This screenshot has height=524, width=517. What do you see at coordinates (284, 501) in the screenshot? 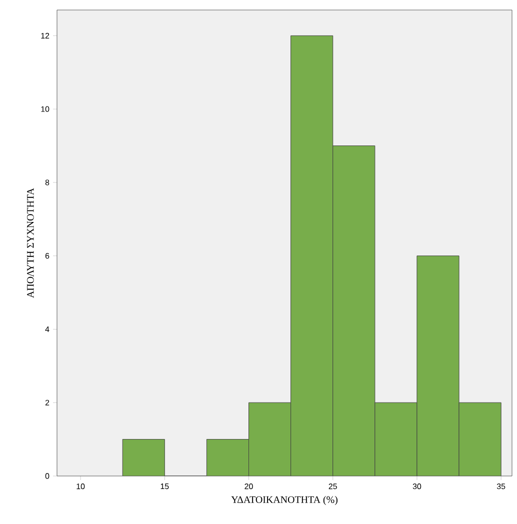
I see `x-axis-title: ΥΔΑΤΟΙΚΑΝΟΤΗΤΑ (%)` at bounding box center [284, 501].